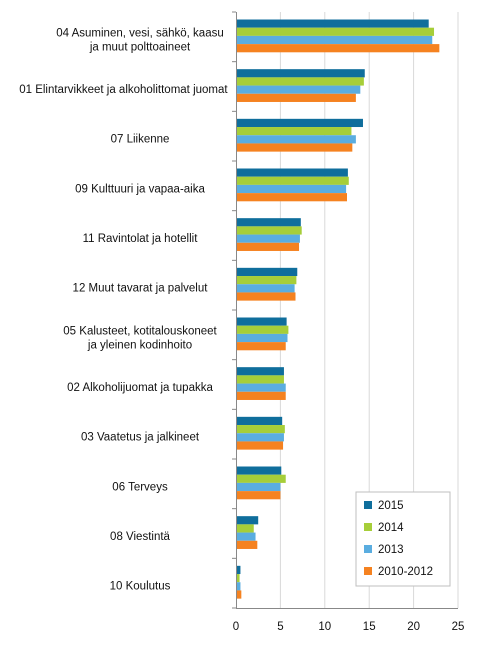  Describe the element at coordinates (141, 289) in the screenshot. I see `category-label-5: 12 Muut tavarat ja palvelut` at that location.